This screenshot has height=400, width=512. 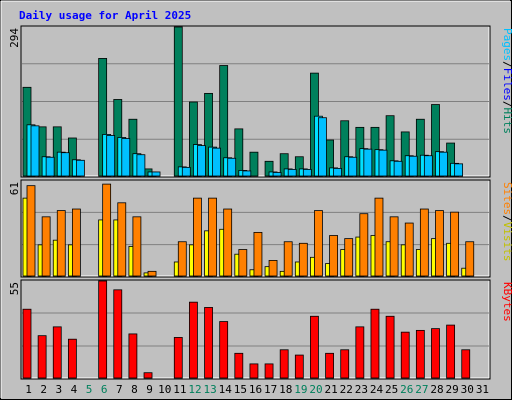 What do you see at coordinates (436, 389) in the screenshot?
I see `x-tick-label-day-28: 28` at bounding box center [436, 389].